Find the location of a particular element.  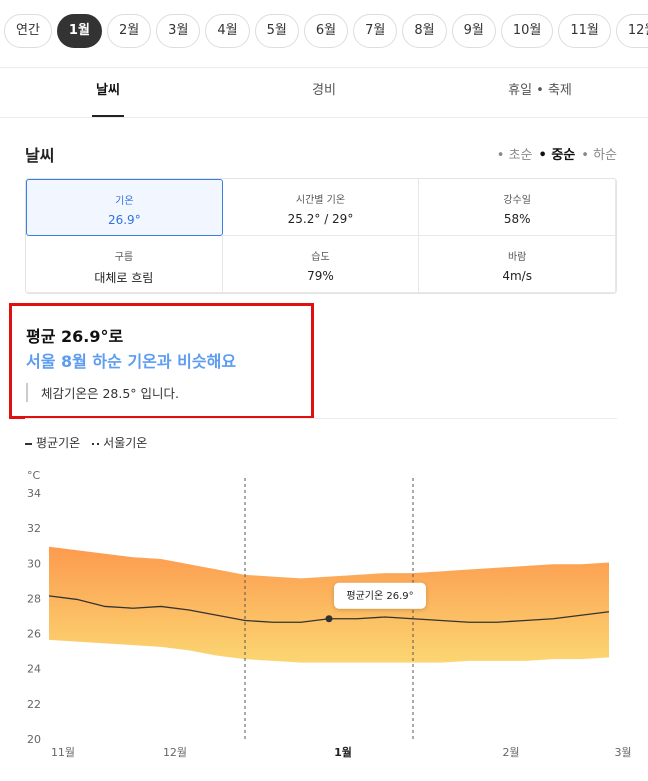

x-tick-label: 1월 is located at coordinates (343, 752).